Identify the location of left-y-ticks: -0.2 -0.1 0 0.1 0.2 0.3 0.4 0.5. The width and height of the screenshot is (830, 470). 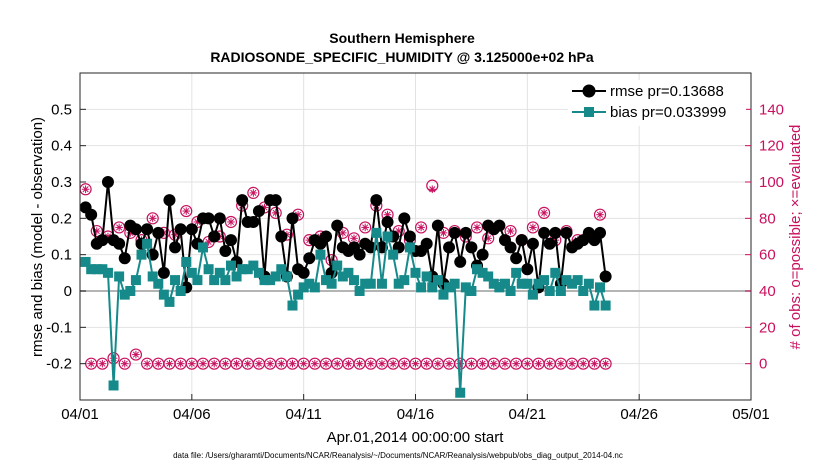
(66, 237).